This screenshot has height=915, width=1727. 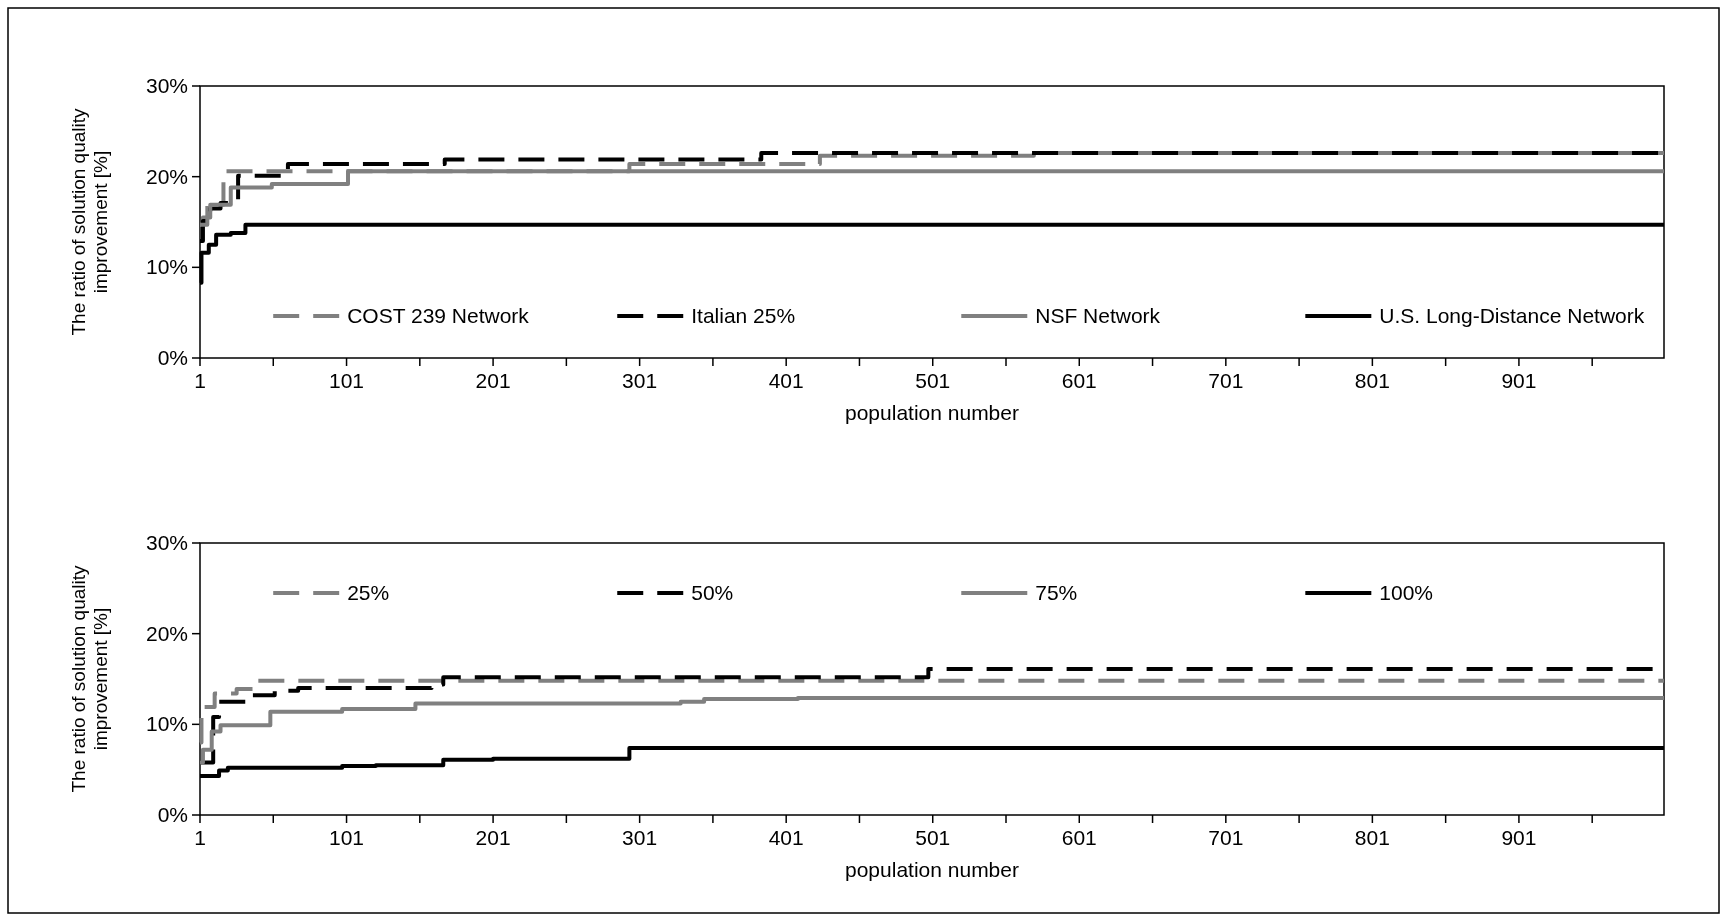 I want to click on legend-label: 50%, so click(x=712, y=592).